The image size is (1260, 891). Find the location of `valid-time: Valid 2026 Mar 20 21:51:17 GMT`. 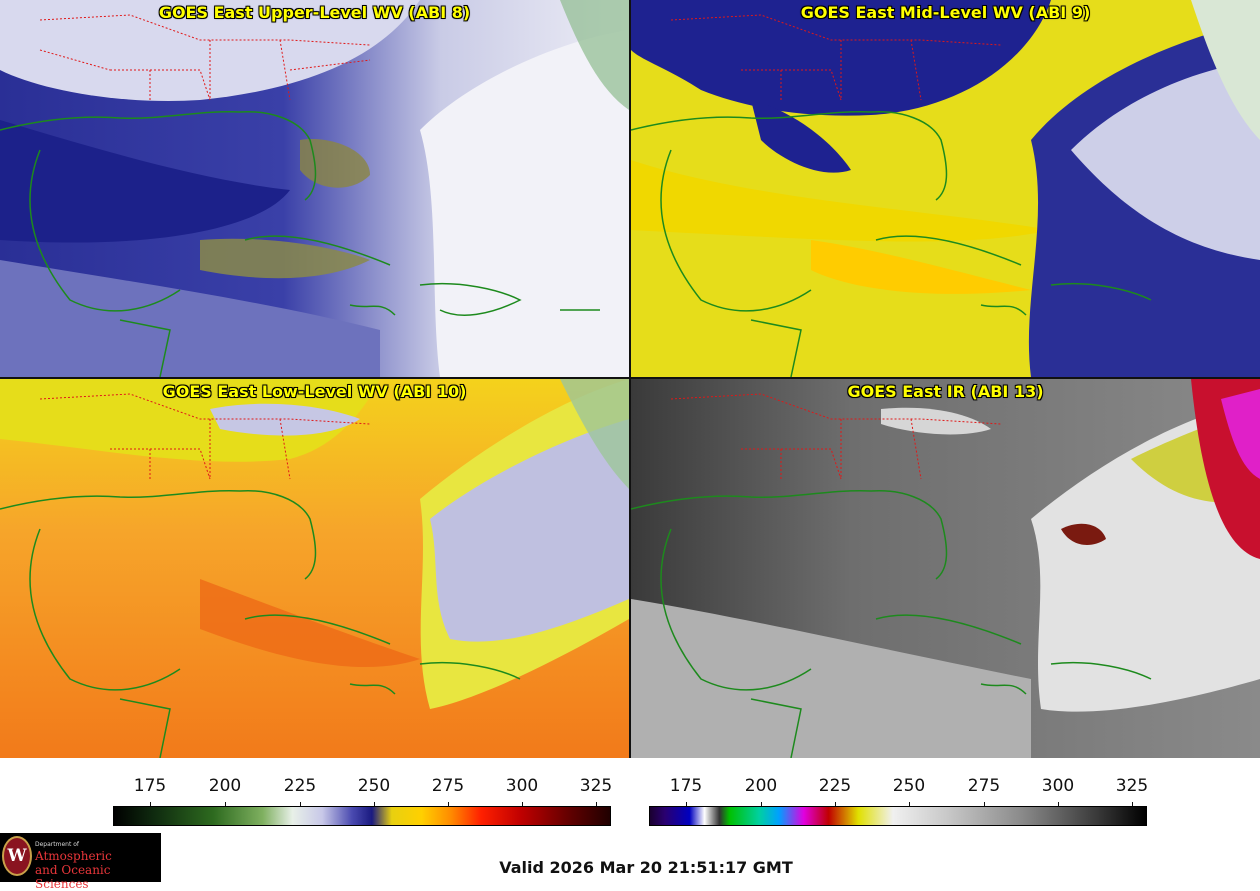

valid-time: Valid 2026 Mar 20 21:51:17 GMT is located at coordinates (646, 867).